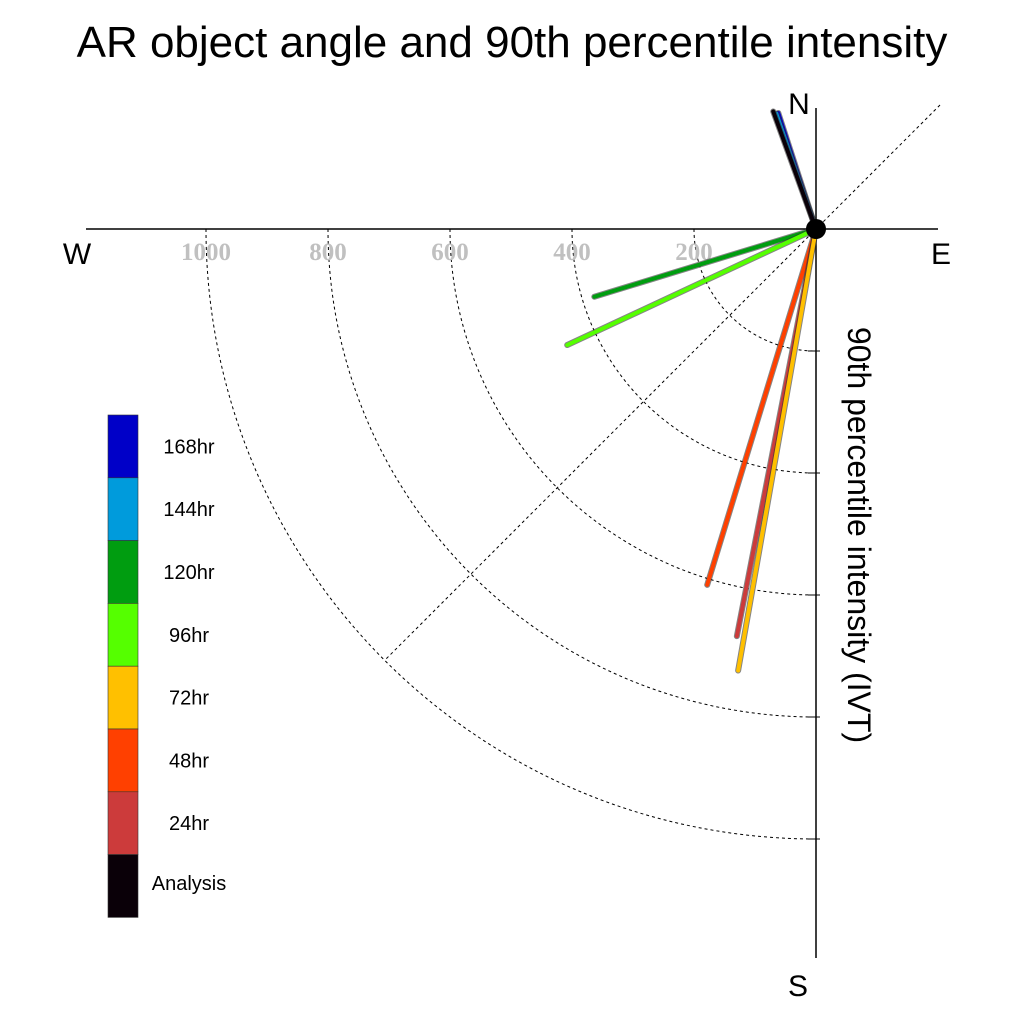 Image resolution: width=1024 pixels, height=1024 pixels. I want to click on radial-tick-label-800: 800, so click(328, 252).